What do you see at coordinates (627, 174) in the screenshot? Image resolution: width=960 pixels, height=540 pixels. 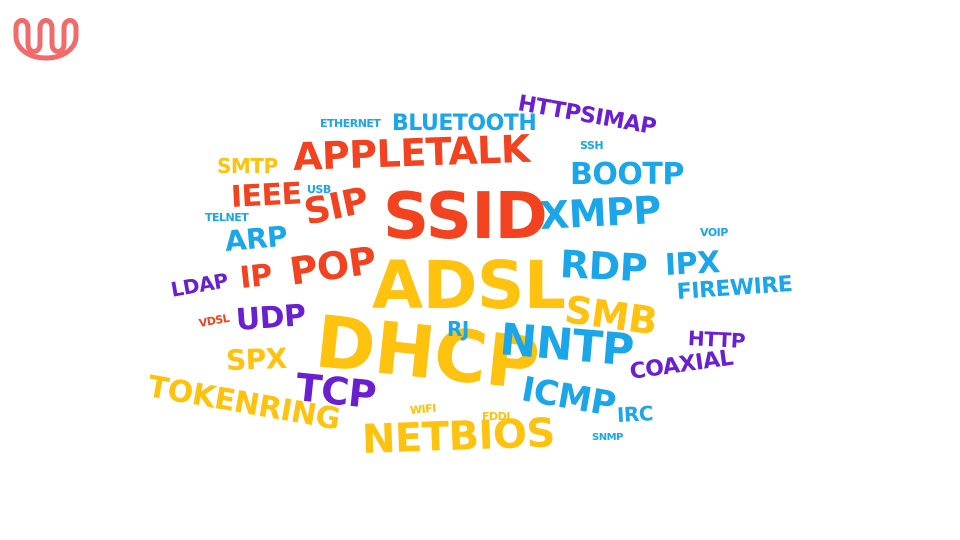 I see `word-bootp: BOOTP` at bounding box center [627, 174].